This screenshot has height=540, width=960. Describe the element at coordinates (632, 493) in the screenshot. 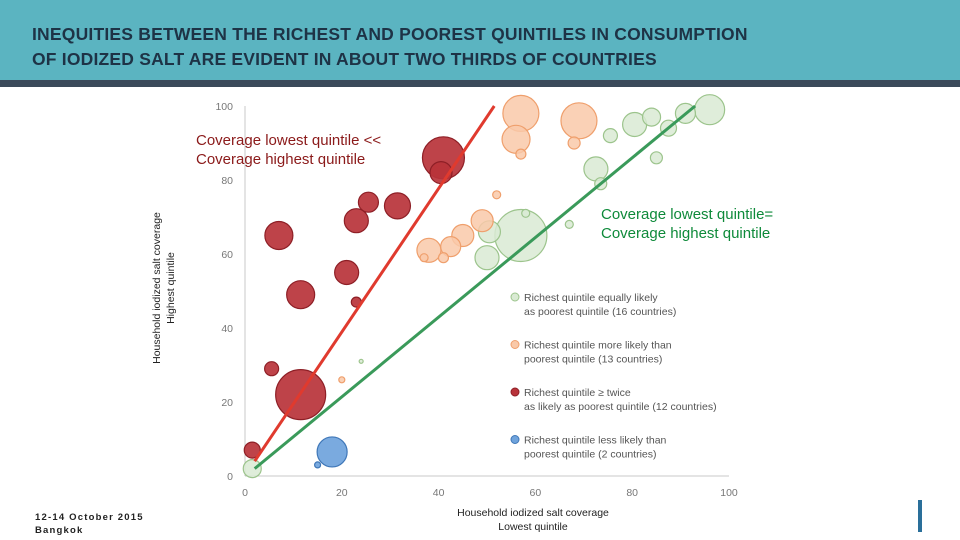

I see `x-tick-label: 80` at that location.